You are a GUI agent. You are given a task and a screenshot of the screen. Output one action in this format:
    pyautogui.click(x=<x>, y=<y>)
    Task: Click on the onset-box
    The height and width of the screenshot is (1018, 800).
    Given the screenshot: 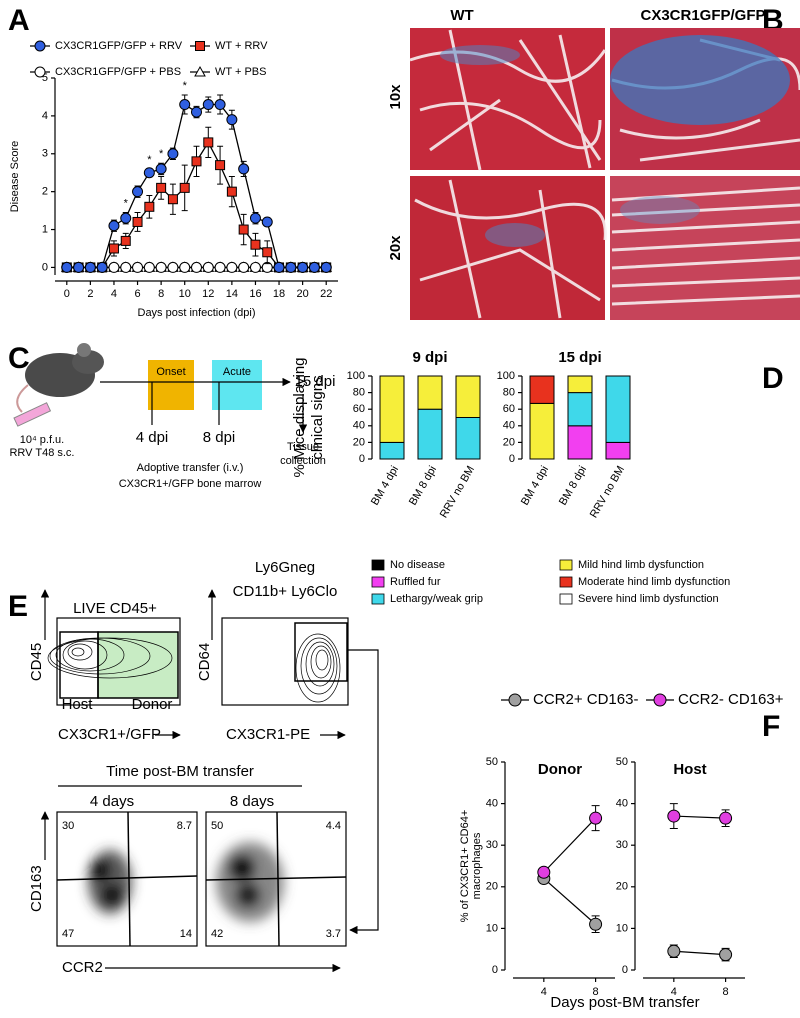 What is the action you would take?
    pyautogui.click(x=171, y=385)
    